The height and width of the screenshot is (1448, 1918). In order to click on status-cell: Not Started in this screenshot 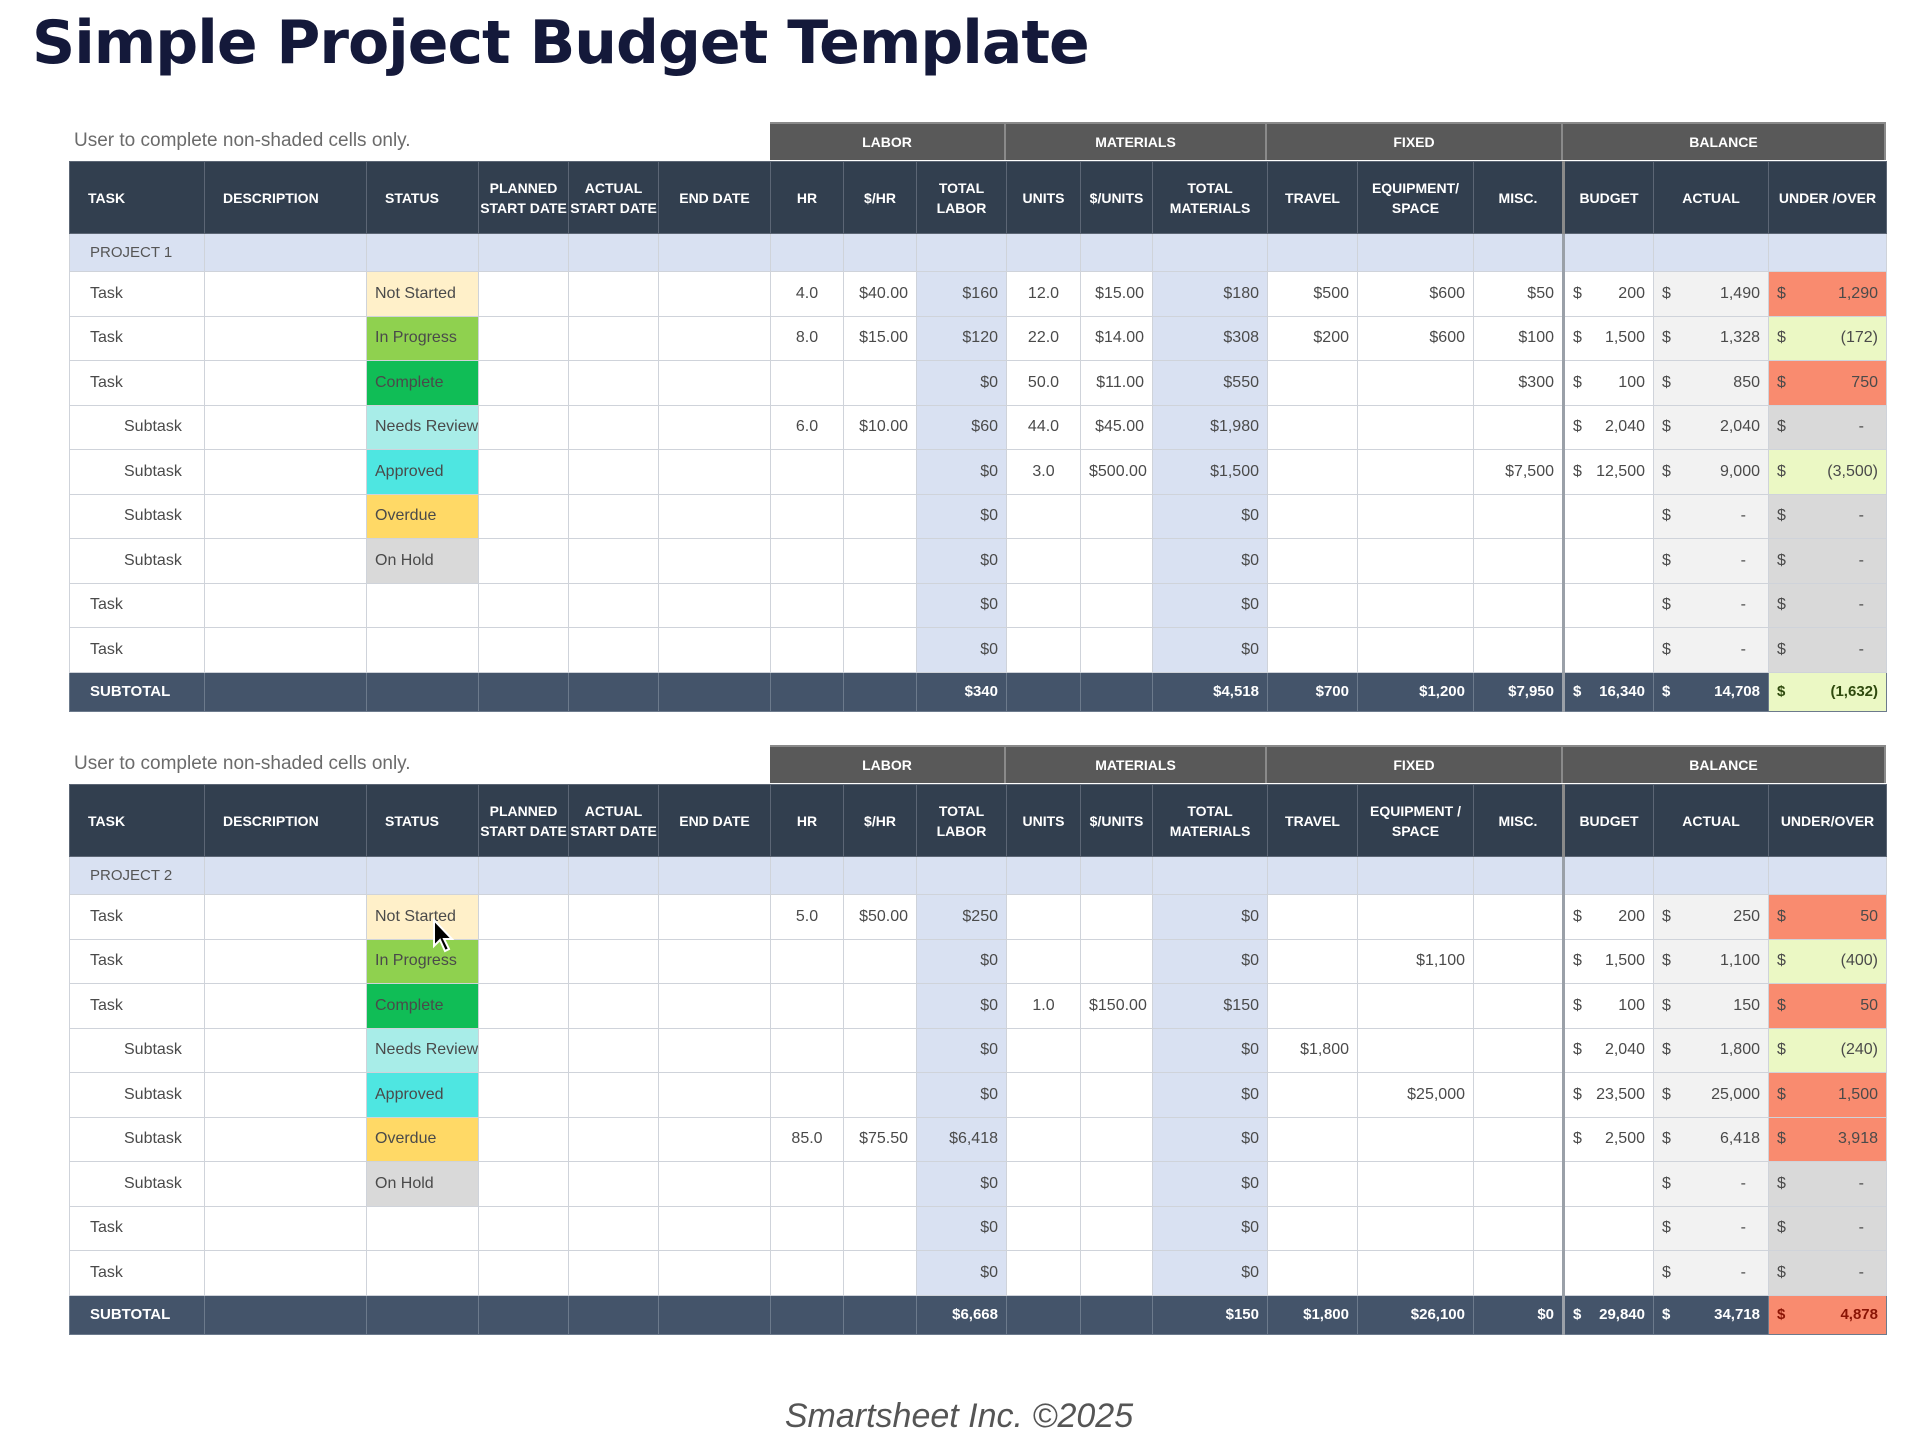, I will do `click(422, 294)`.